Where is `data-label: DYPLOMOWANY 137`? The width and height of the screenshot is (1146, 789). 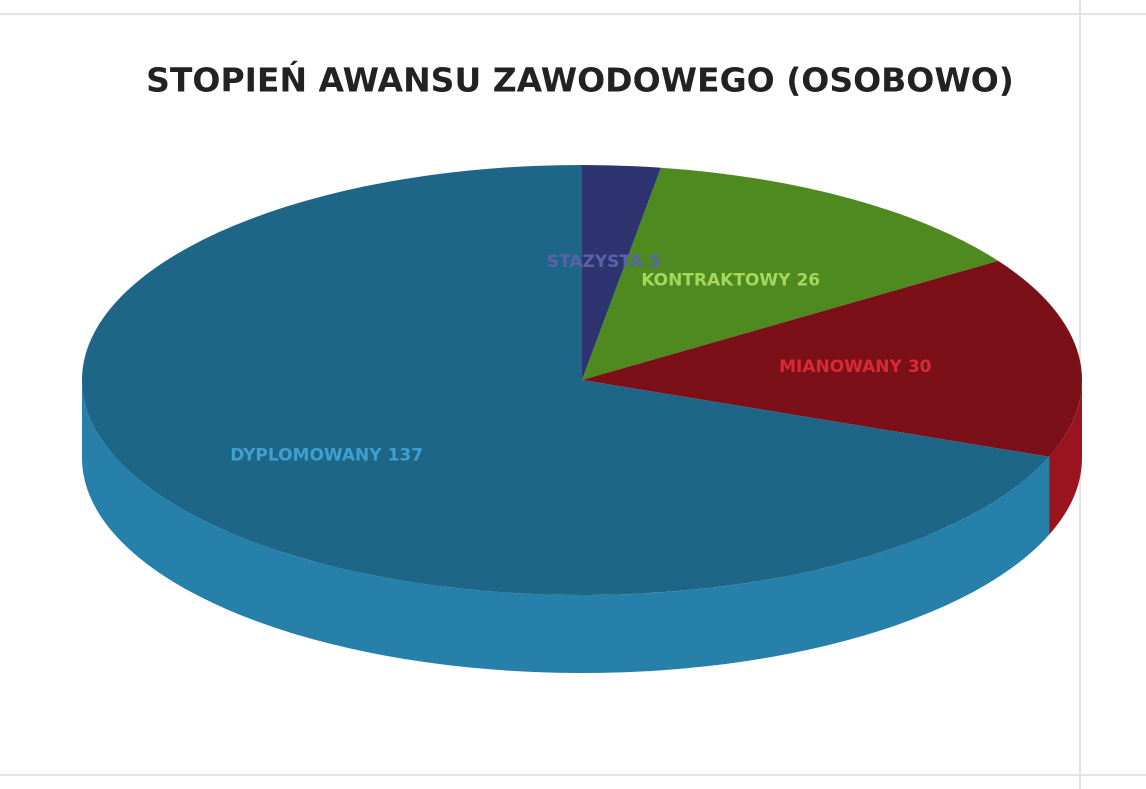
data-label: DYPLOMOWANY 137 is located at coordinates (326, 456).